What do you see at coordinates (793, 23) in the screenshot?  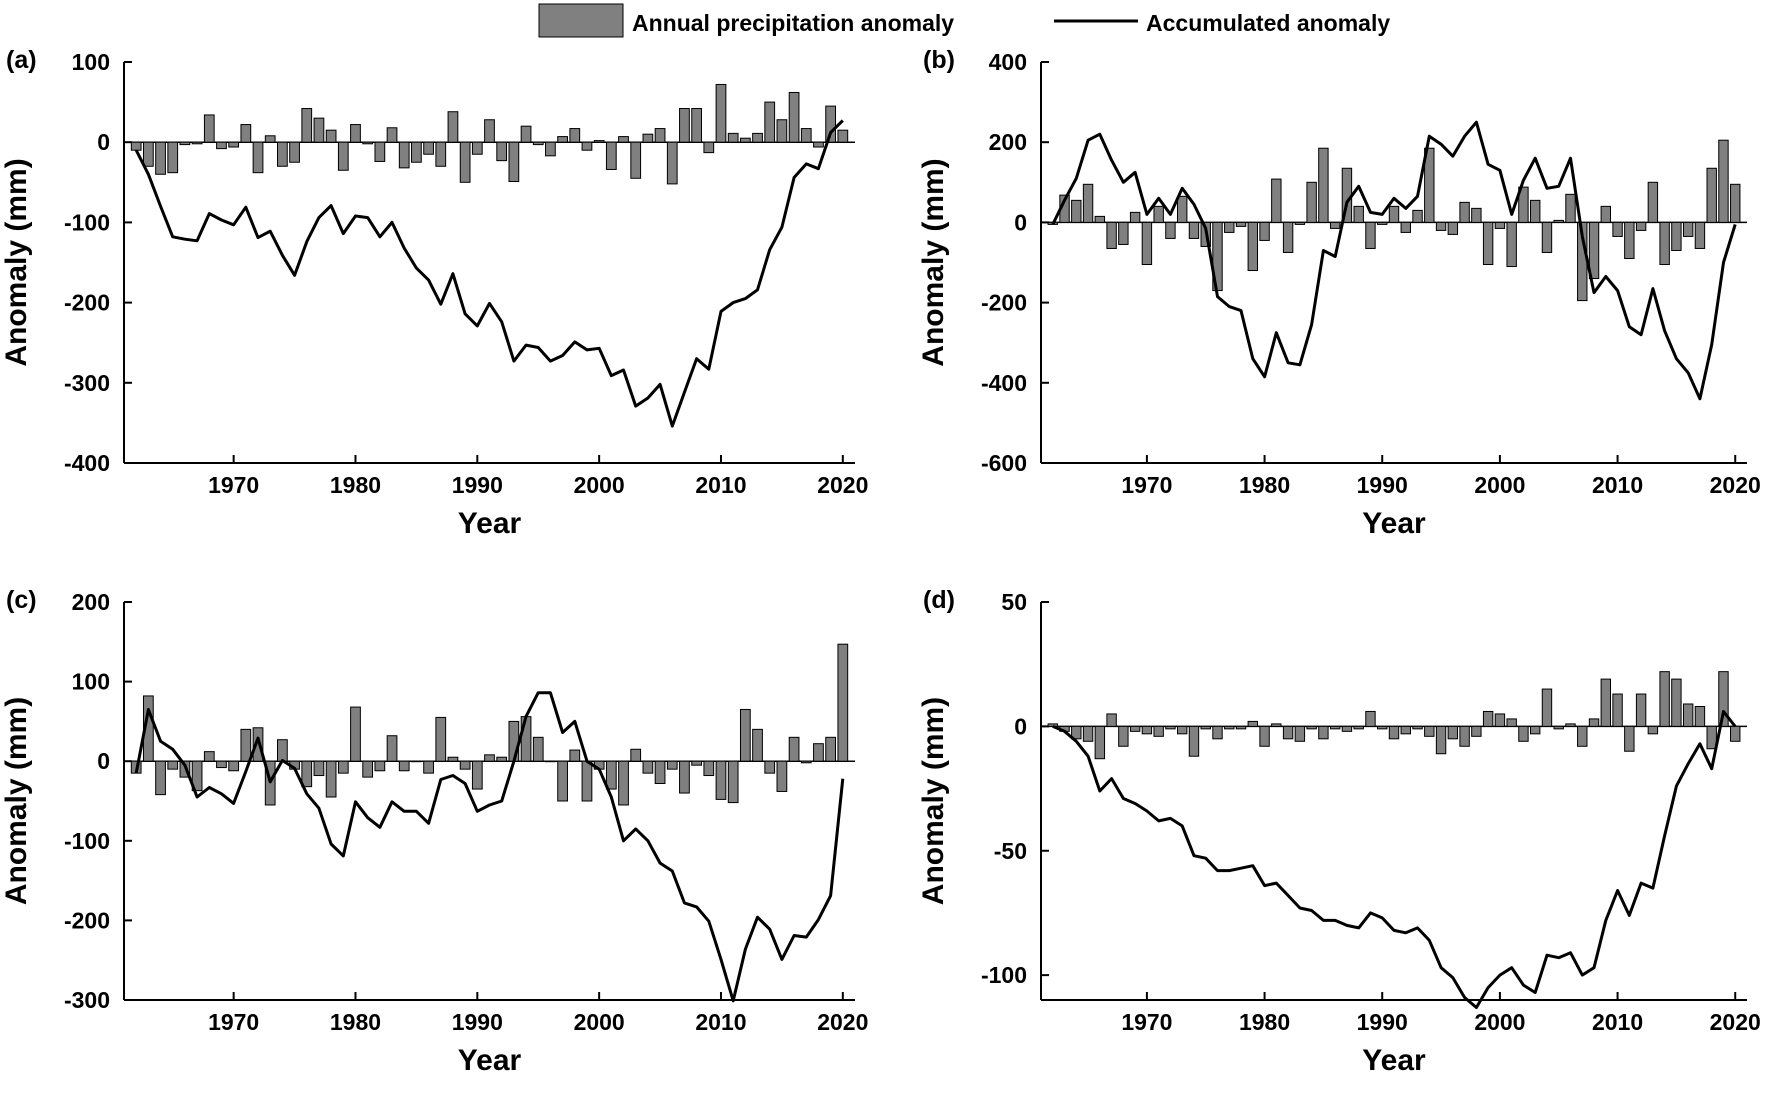 I see `legend-bar-label: Annual precipitation anomaly` at bounding box center [793, 23].